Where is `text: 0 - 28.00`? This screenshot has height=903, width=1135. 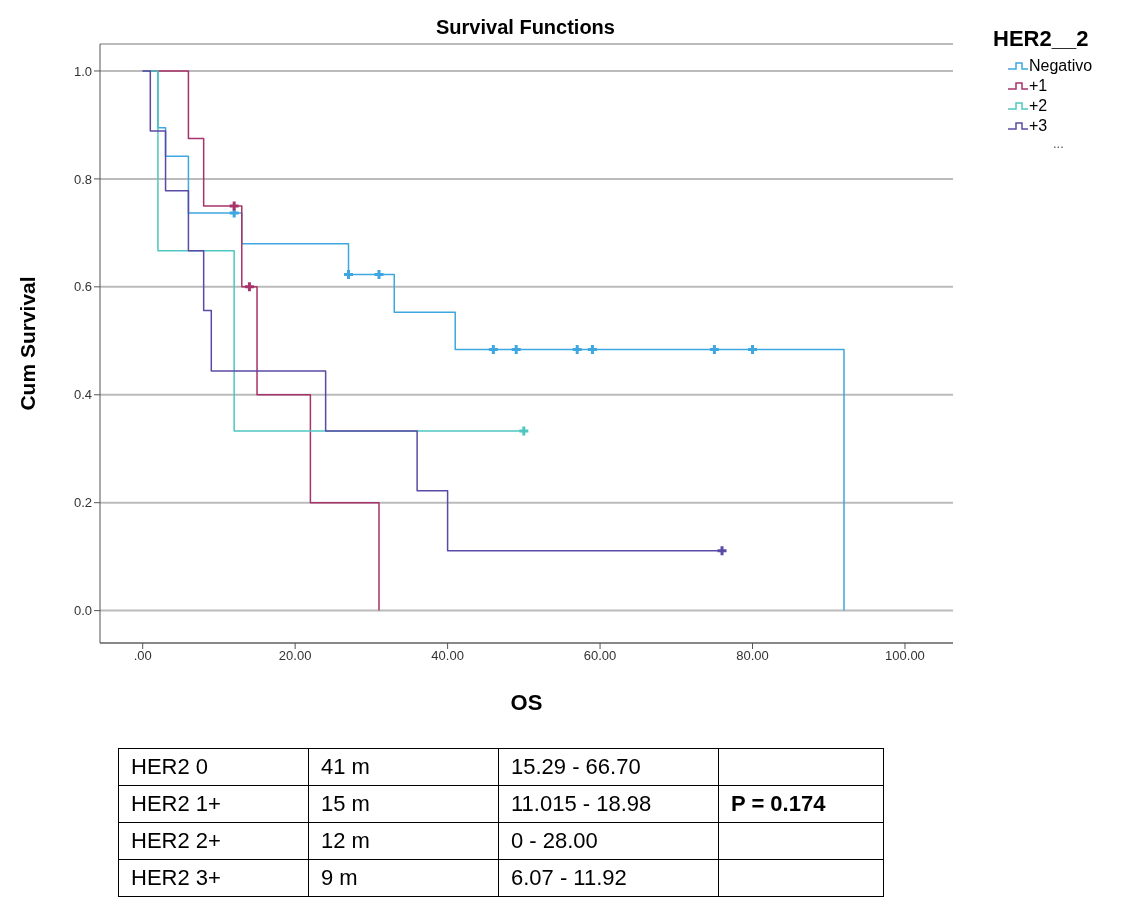 text: 0 - 28.00 is located at coordinates (608, 841).